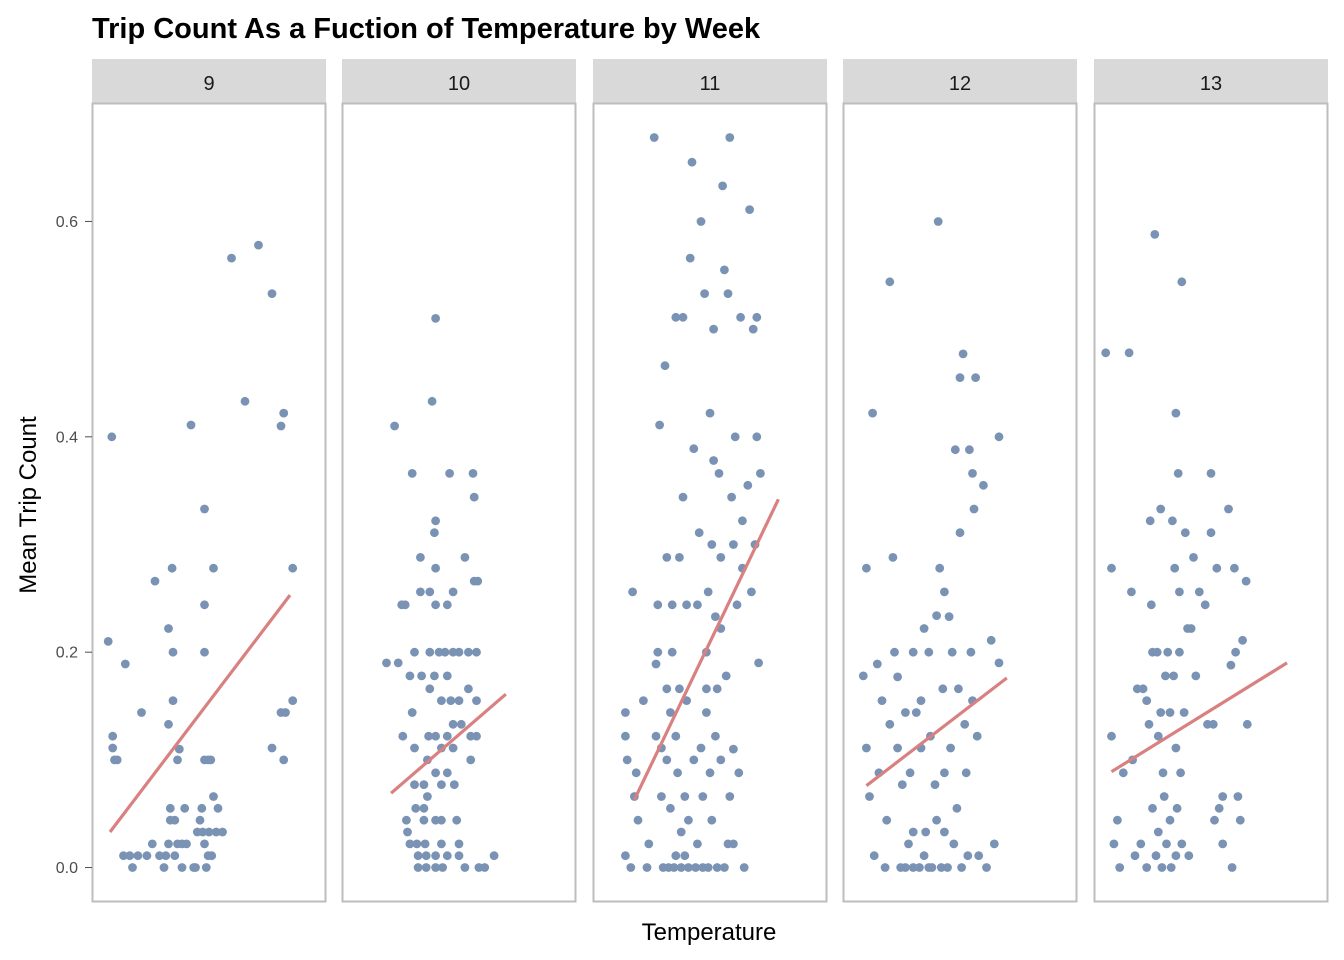 This screenshot has width=1344, height=960. What do you see at coordinates (67, 222) in the screenshot?
I see `y-tick-label-3: 0.6` at bounding box center [67, 222].